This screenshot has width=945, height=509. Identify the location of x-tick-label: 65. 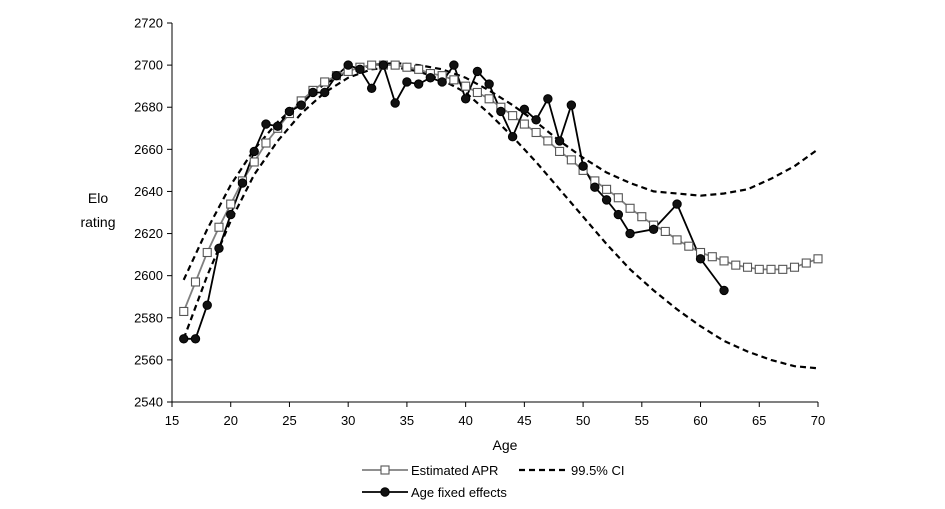
(759, 420).